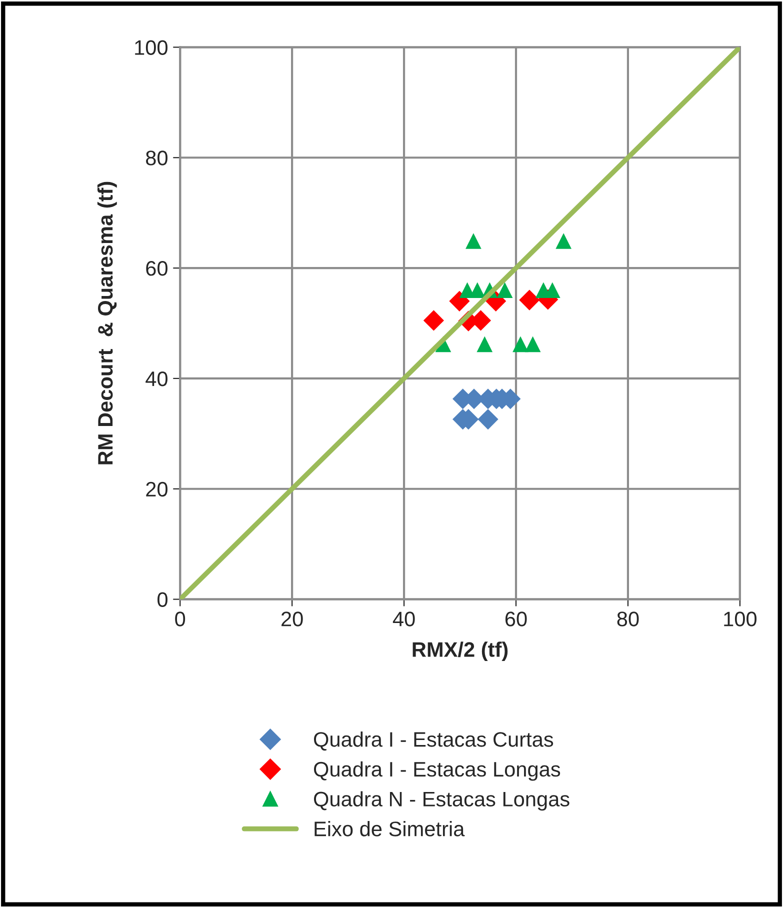 The height and width of the screenshot is (908, 783). What do you see at coordinates (628, 619) in the screenshot?
I see `x-tick-label: 80` at bounding box center [628, 619].